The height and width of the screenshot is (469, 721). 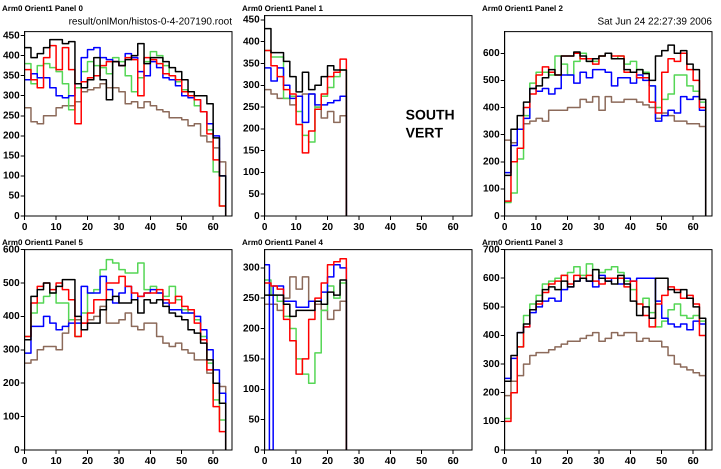 I want to click on chart-title: Arm0 Orient1 Panel 2, so click(x=523, y=9).